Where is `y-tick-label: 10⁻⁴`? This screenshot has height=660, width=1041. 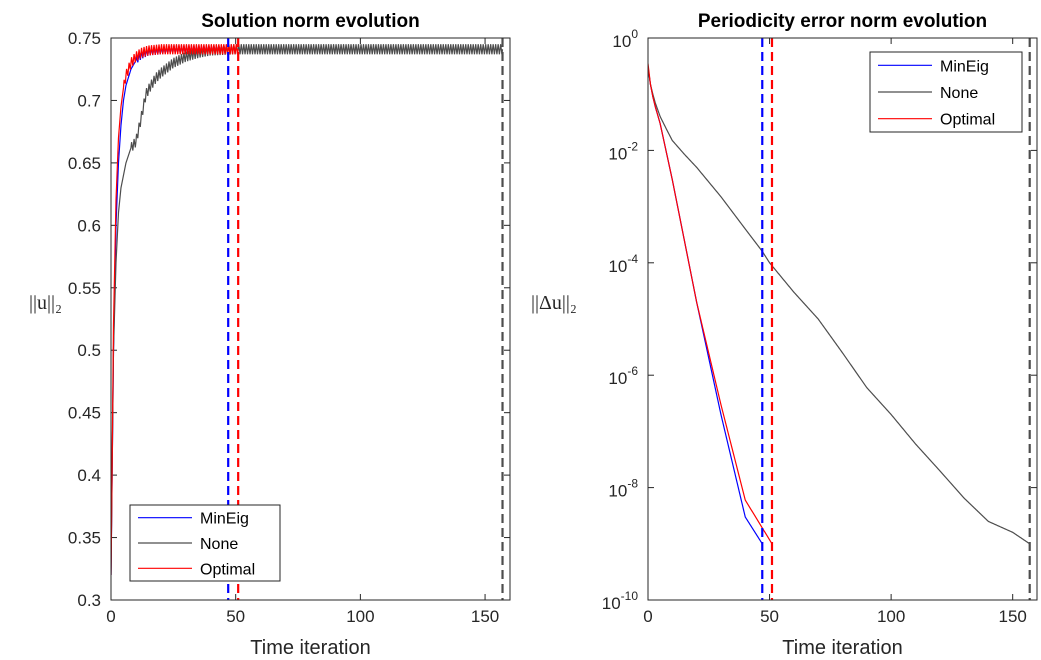 y-tick-label: 10⁻⁴ is located at coordinates (623, 264).